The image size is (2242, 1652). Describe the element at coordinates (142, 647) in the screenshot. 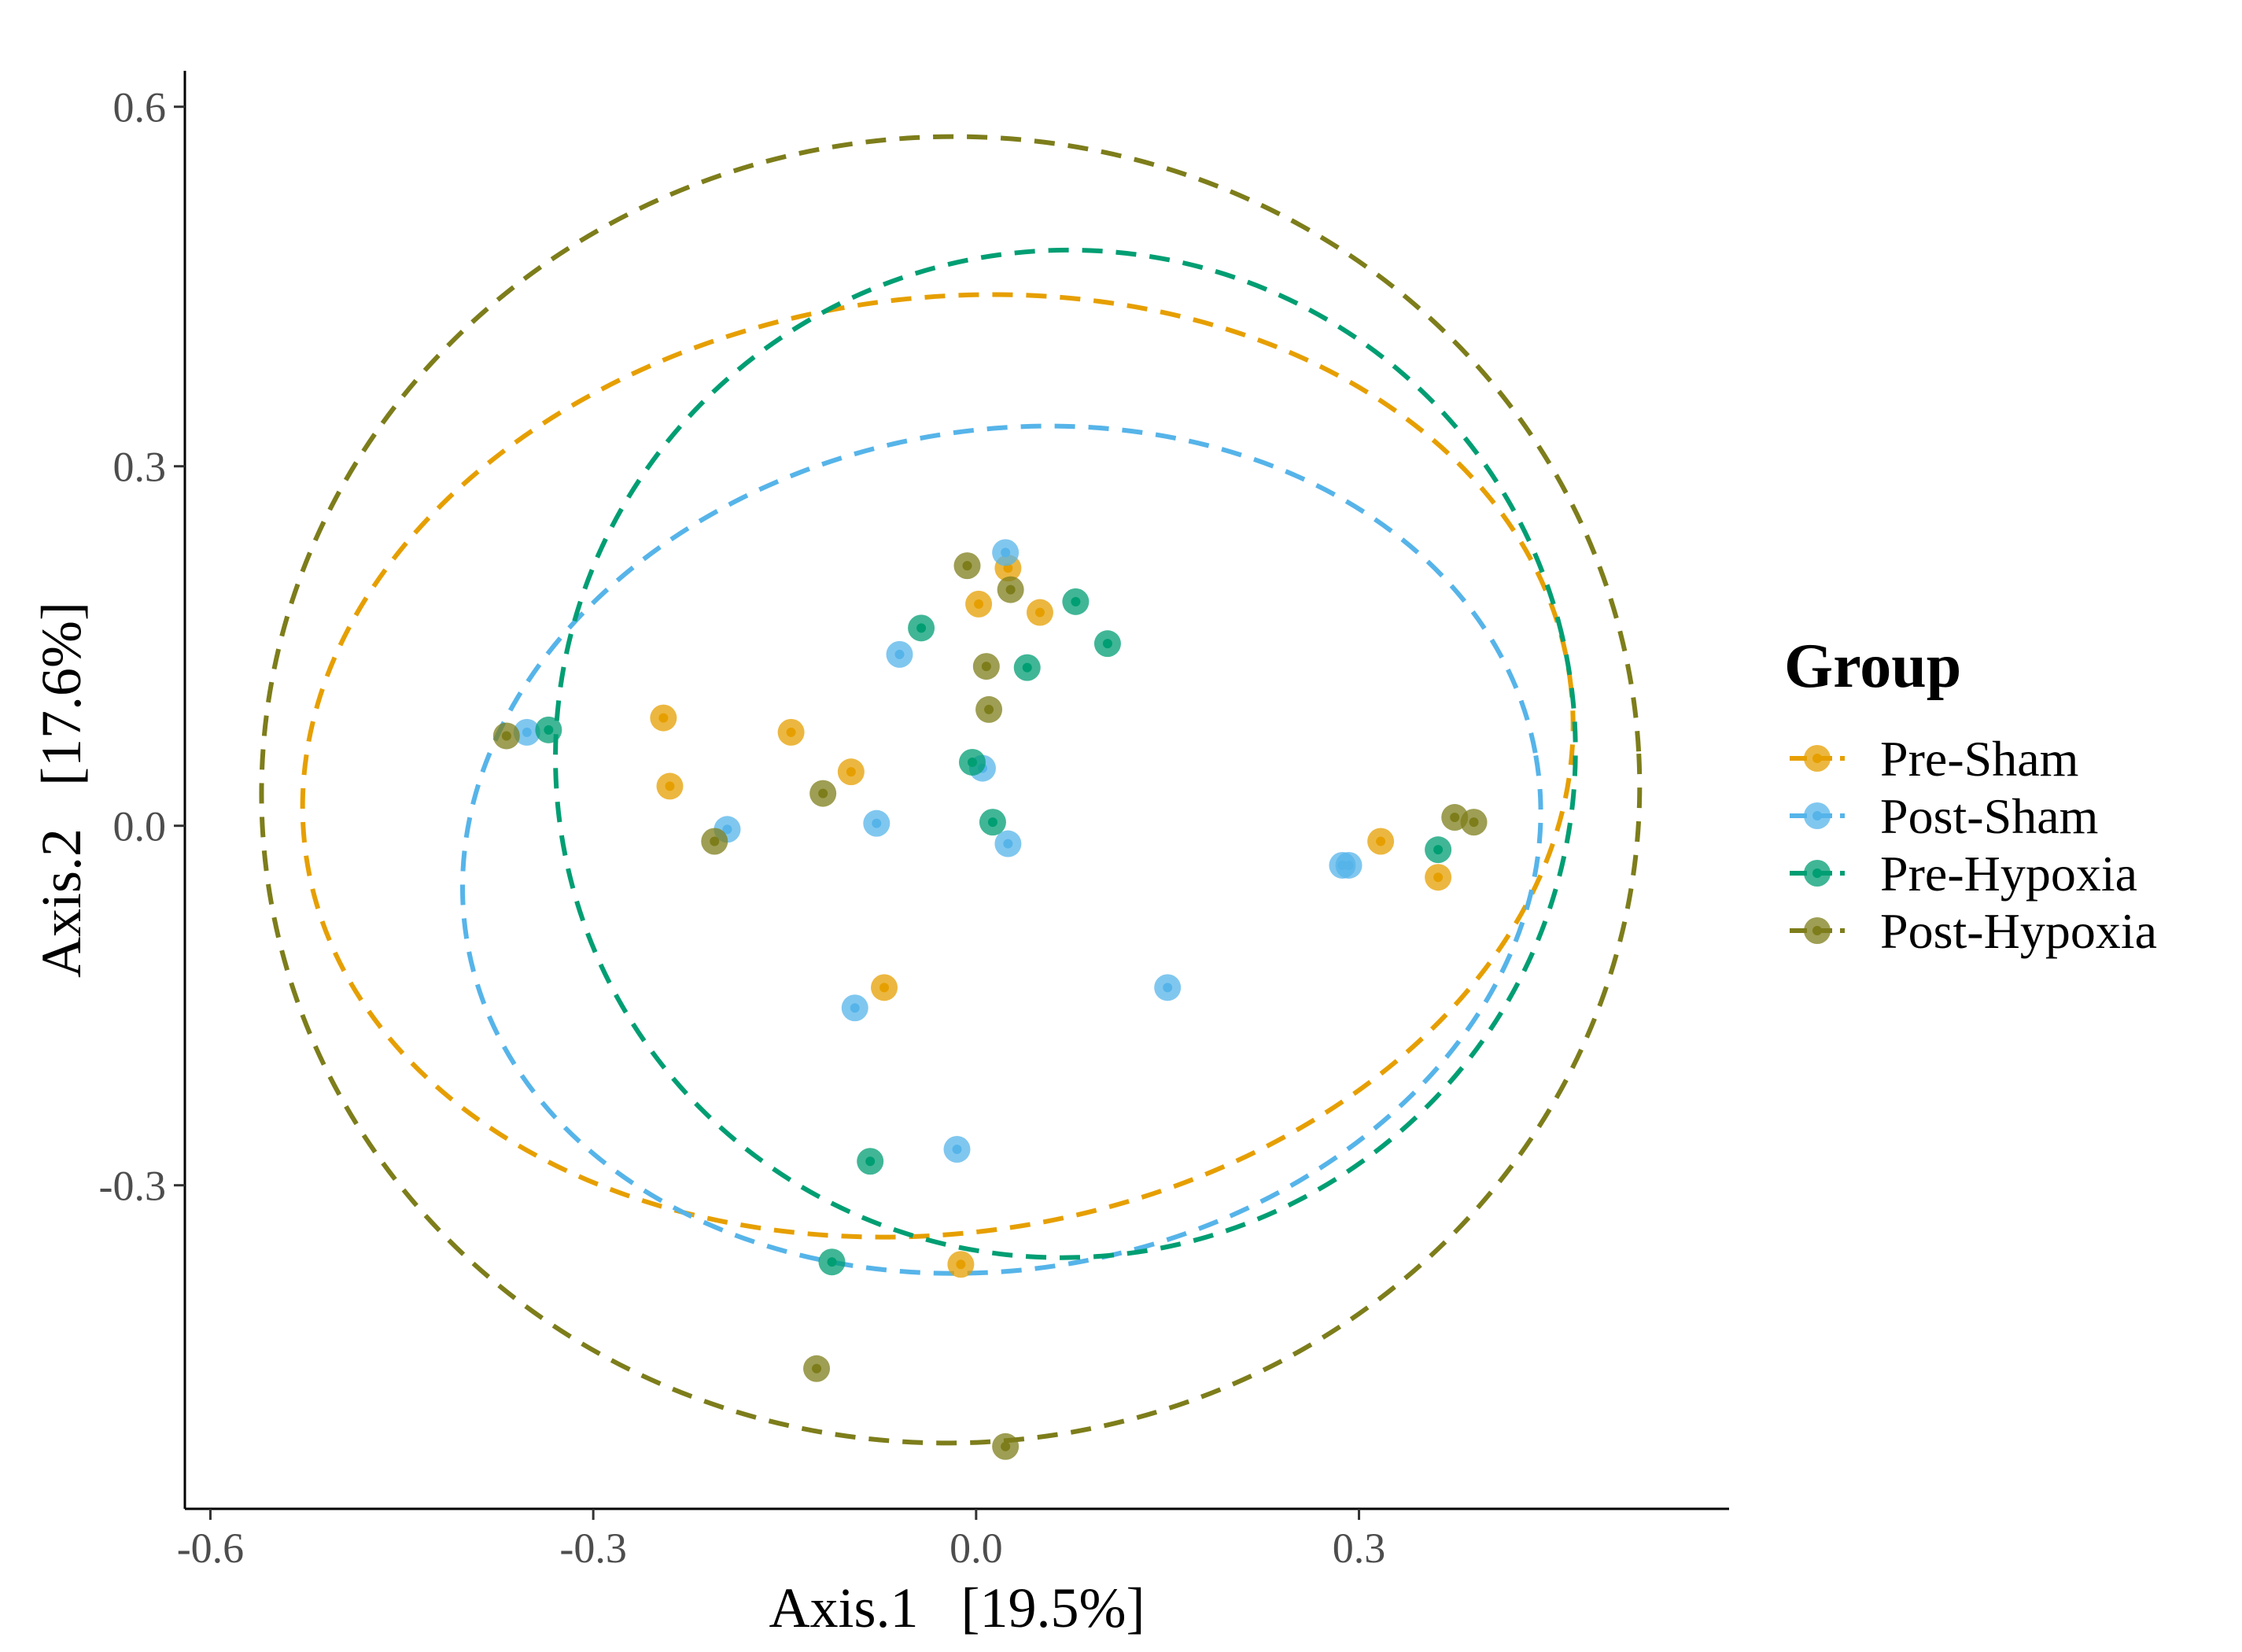

I see `y-axis-ticks: -0.3 0.0 0.3 0.6` at that location.